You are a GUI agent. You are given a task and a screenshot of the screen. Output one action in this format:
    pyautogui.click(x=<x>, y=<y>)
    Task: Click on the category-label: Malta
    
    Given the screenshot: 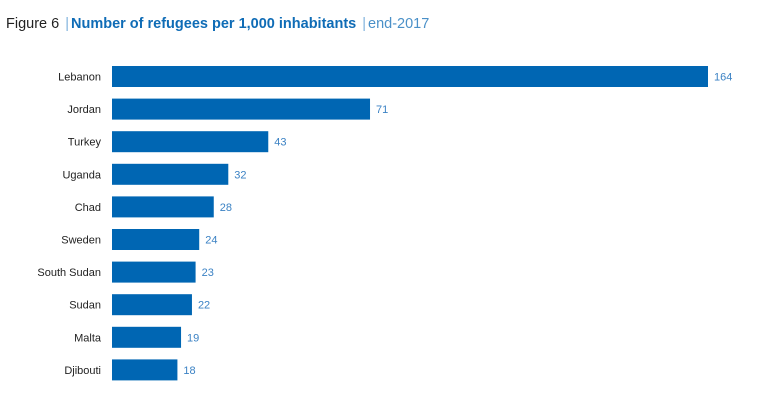 What is the action you would take?
    pyautogui.click(x=88, y=338)
    